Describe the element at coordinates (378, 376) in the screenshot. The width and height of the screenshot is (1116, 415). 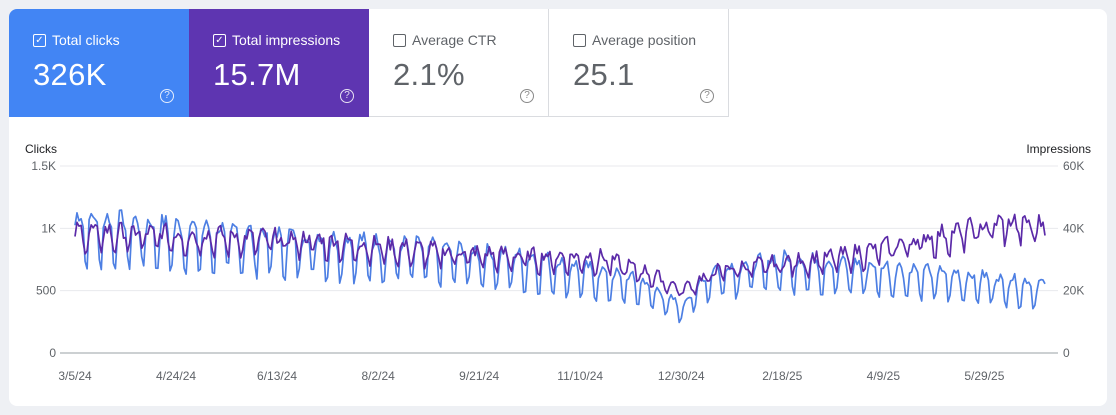
I see `x-tick-label: 8/2/24` at that location.